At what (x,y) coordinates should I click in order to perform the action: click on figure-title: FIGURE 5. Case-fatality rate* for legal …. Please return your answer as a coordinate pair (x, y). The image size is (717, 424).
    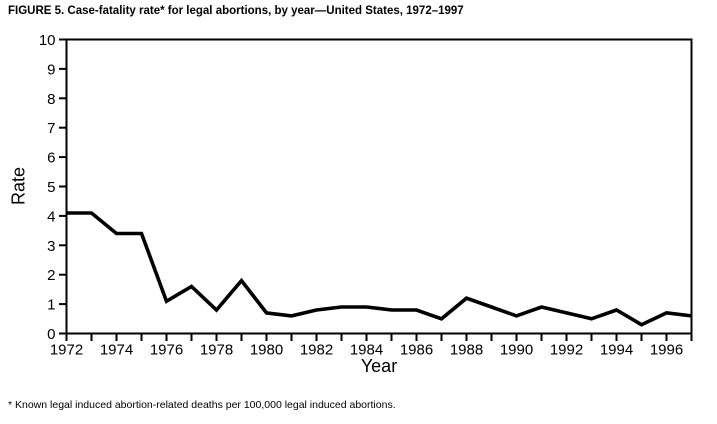
    Looking at the image, I should click on (236, 11).